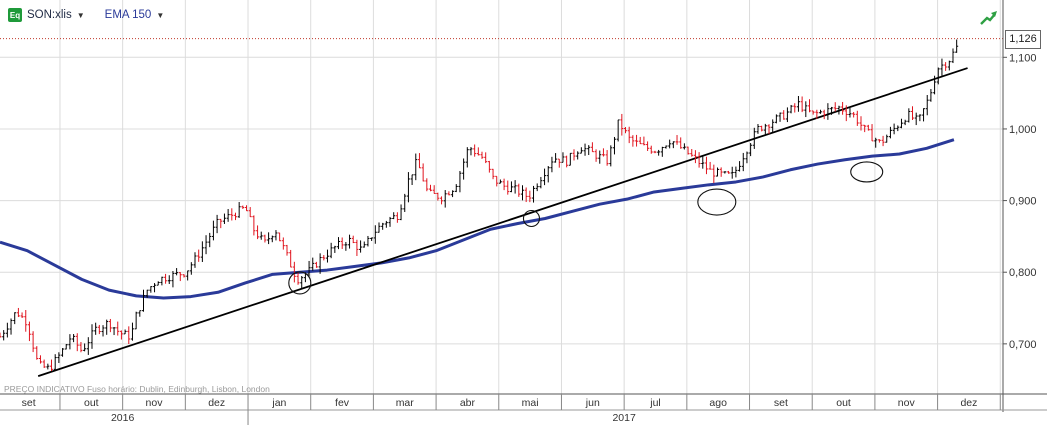 This screenshot has height=425, width=1047. Describe the element at coordinates (718, 403) in the screenshot. I see `x-month-label: ago` at that location.